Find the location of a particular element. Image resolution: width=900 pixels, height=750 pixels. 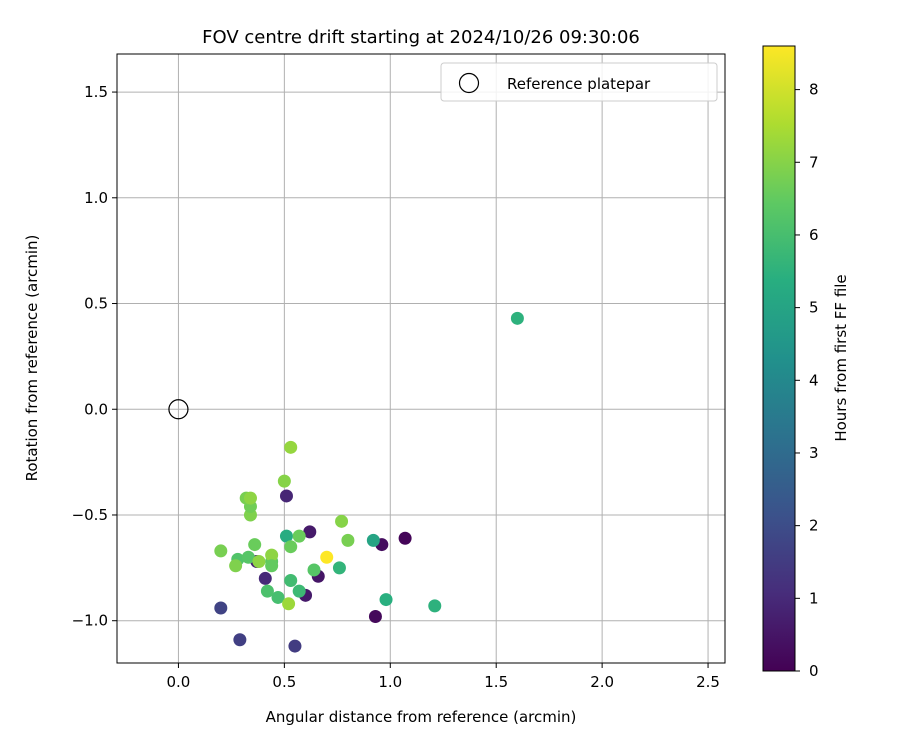

y-tick-label: 1.5 is located at coordinates (96, 92).